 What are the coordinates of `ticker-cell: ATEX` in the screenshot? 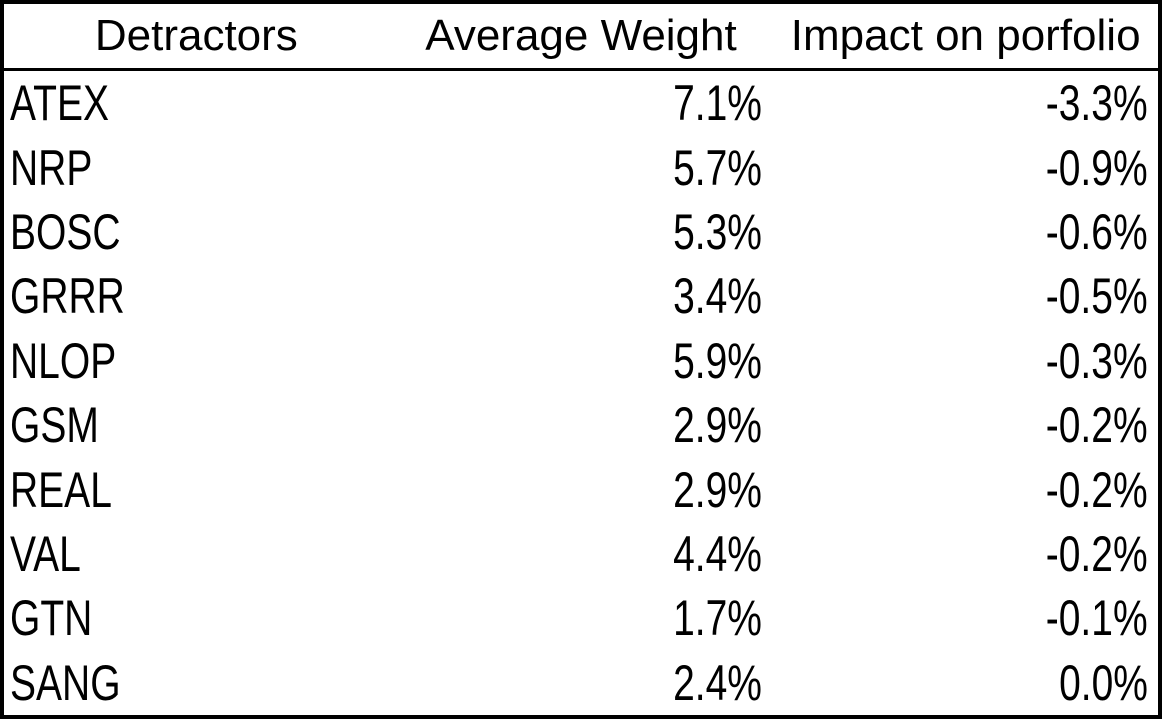 It's located at (195, 103).